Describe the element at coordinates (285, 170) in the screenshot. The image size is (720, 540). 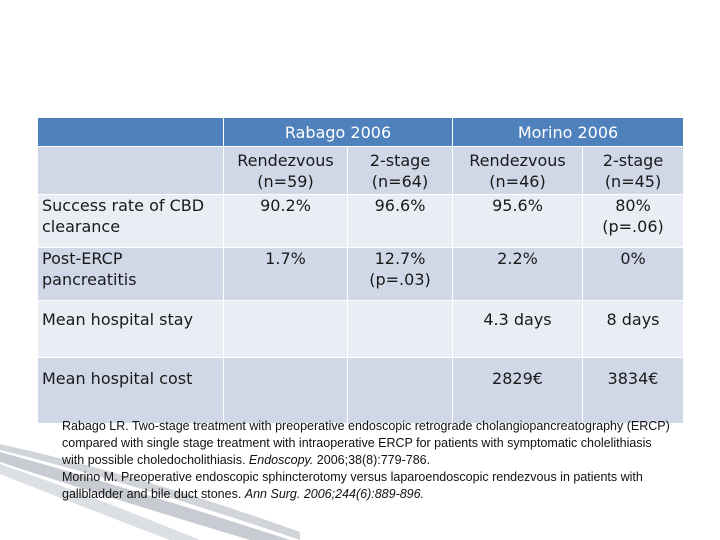
I see `sub-header-cell: Rendezvous (n=59)` at that location.